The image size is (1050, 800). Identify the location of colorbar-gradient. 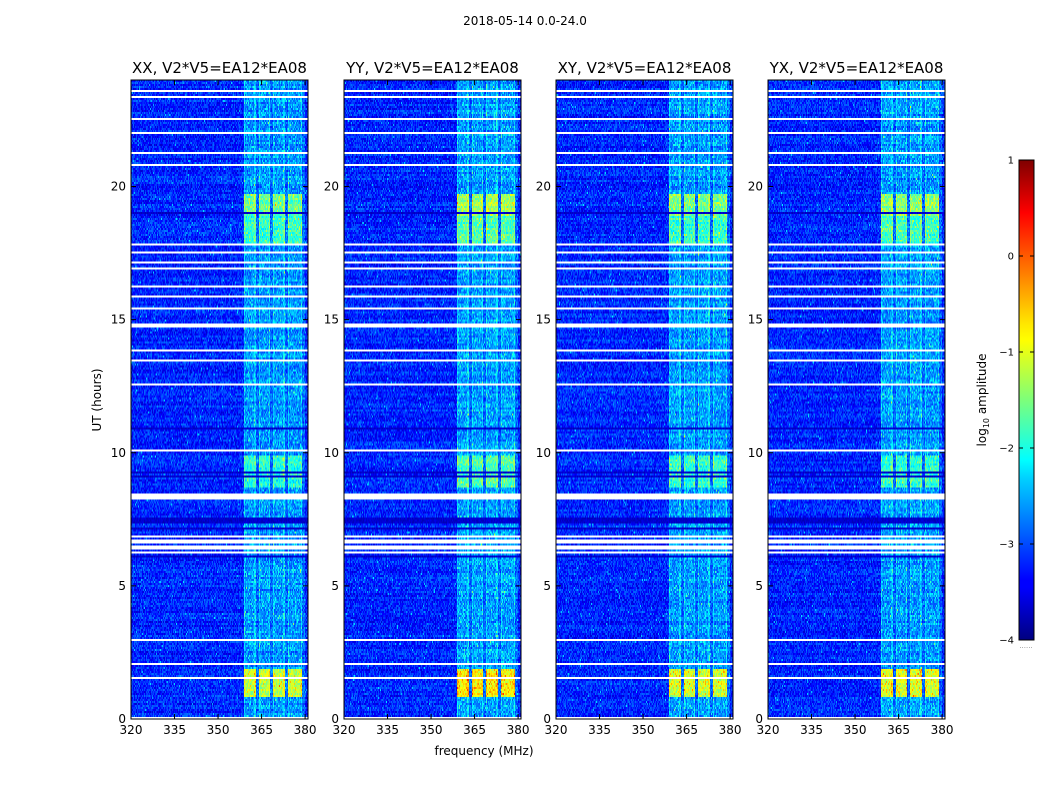
(1026, 400).